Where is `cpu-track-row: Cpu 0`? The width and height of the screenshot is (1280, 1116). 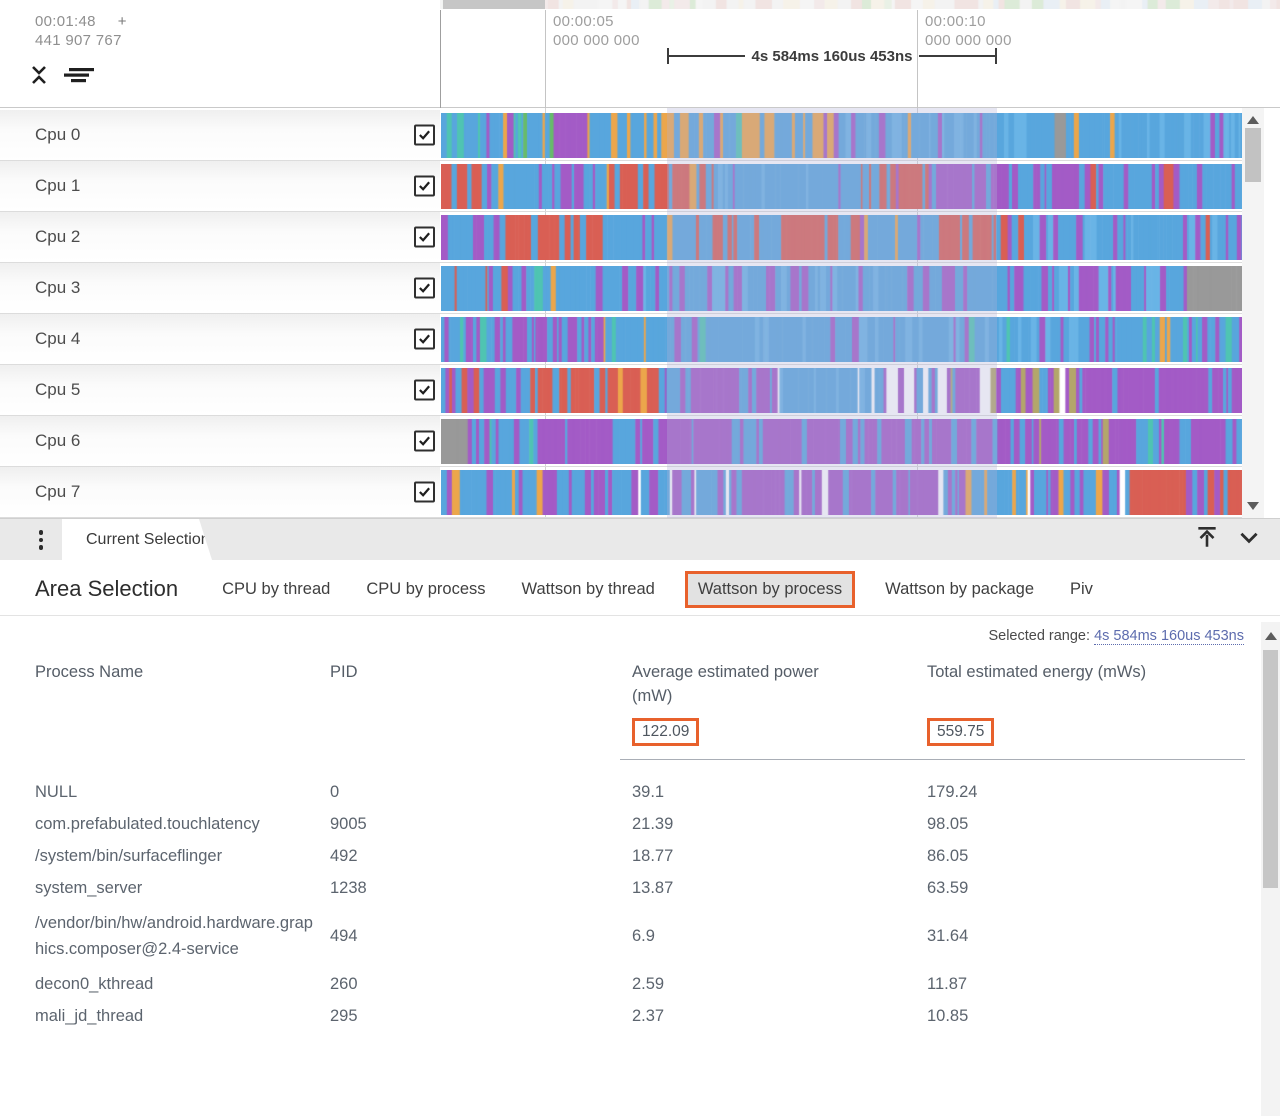 cpu-track-row: Cpu 0 is located at coordinates (621, 135).